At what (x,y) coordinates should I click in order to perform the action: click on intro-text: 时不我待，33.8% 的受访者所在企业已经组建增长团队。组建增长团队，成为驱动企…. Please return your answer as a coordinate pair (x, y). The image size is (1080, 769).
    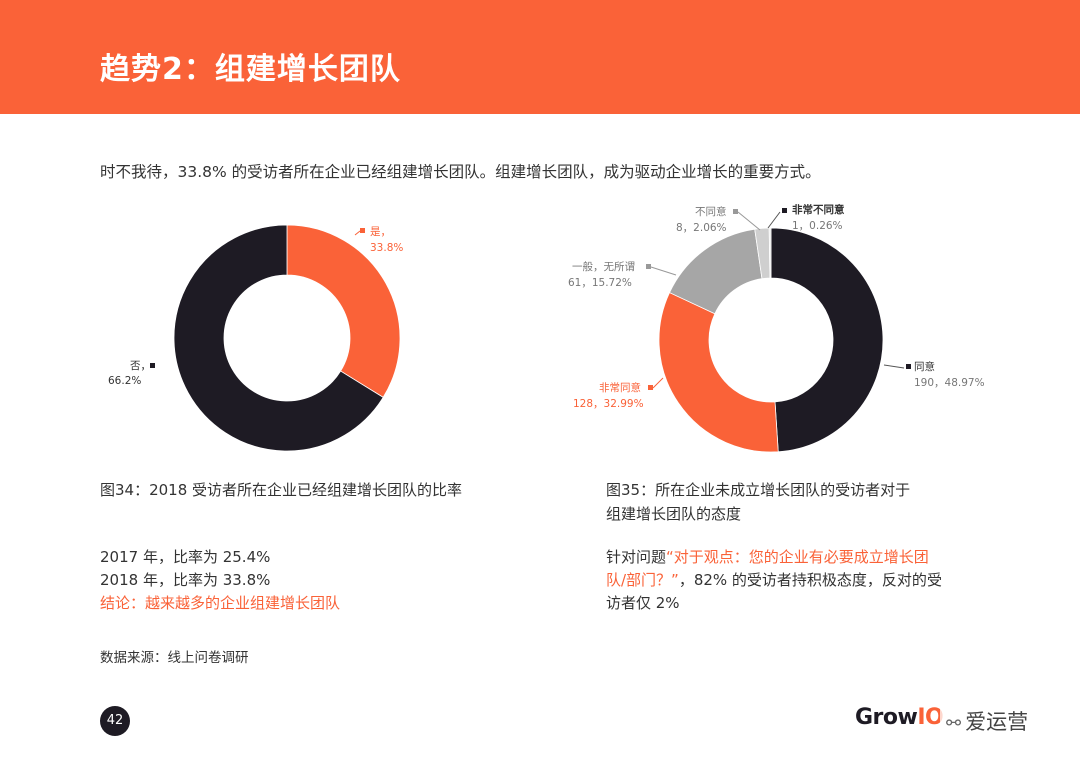
    Looking at the image, I should click on (460, 172).